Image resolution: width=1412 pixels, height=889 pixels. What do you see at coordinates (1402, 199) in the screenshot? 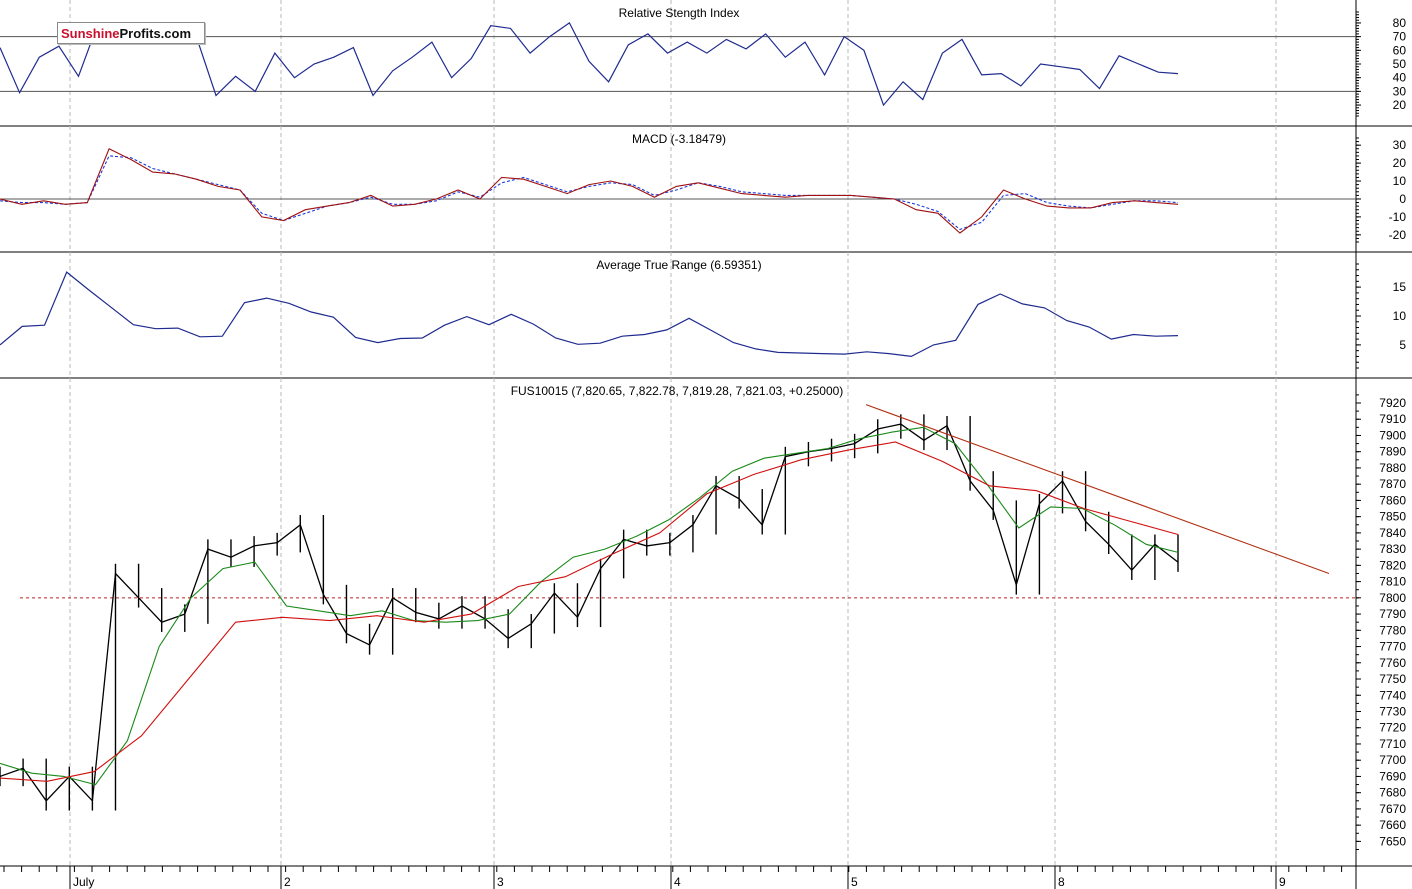
I see `ytick-label: 0` at bounding box center [1402, 199].